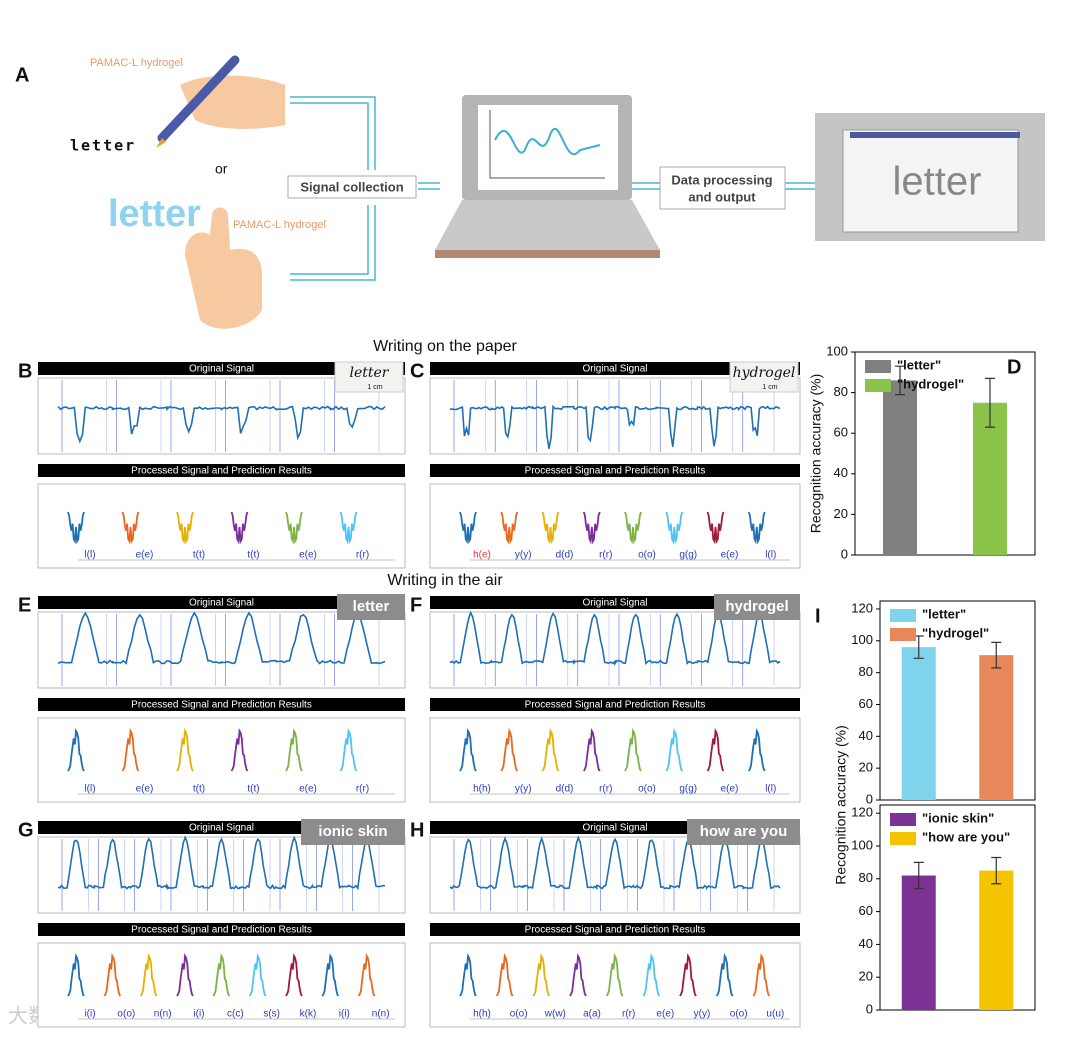 This screenshot has width=1080, height=1037. What do you see at coordinates (862, 607) in the screenshot?
I see `y-tick-label: 120` at bounding box center [862, 607].